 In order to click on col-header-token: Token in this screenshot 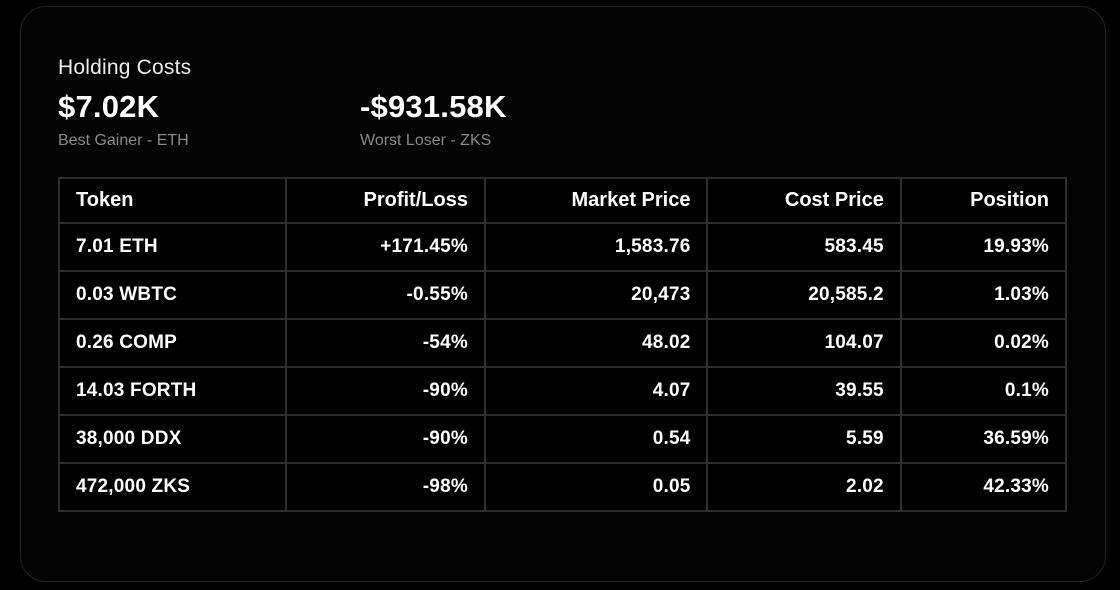, I will do `click(172, 200)`.